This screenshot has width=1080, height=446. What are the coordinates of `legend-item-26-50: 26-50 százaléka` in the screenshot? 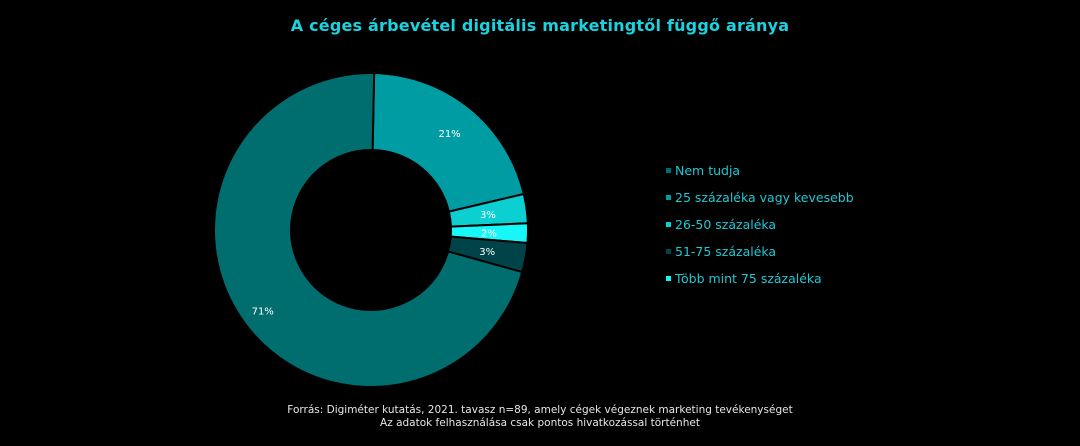 It's located at (760, 224).